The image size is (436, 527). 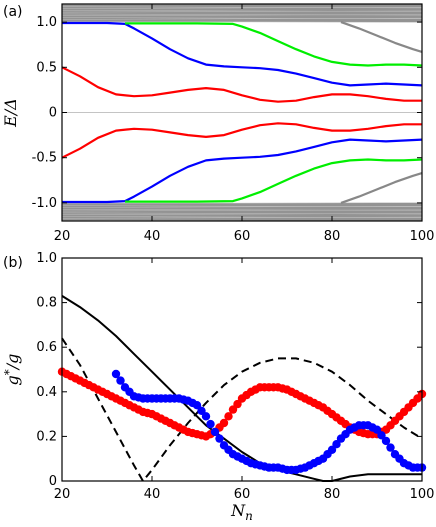 I want to click on x-tick-label: 80, so click(x=332, y=494).